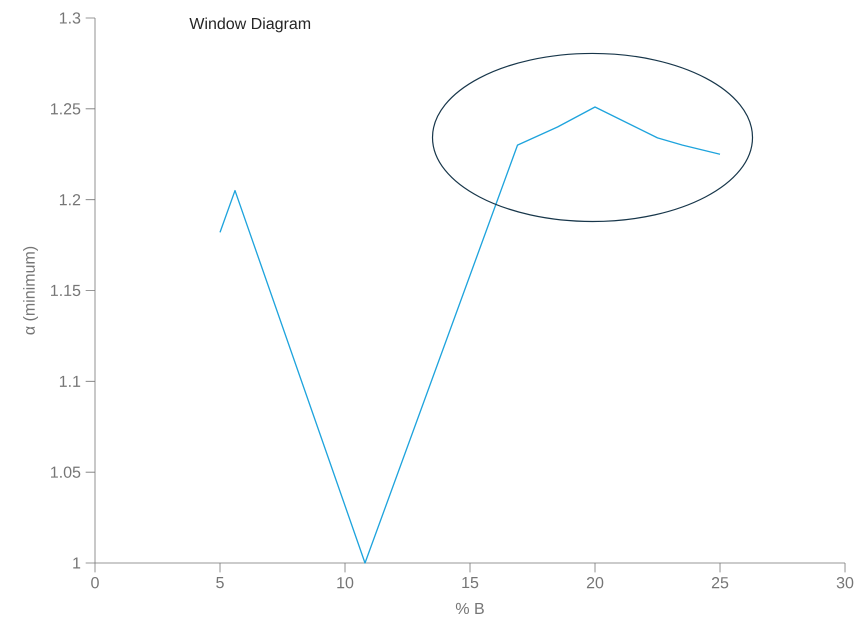 This screenshot has width=856, height=621. What do you see at coordinates (30, 290) in the screenshot?
I see `y-axis-title: α (minimum)` at bounding box center [30, 290].